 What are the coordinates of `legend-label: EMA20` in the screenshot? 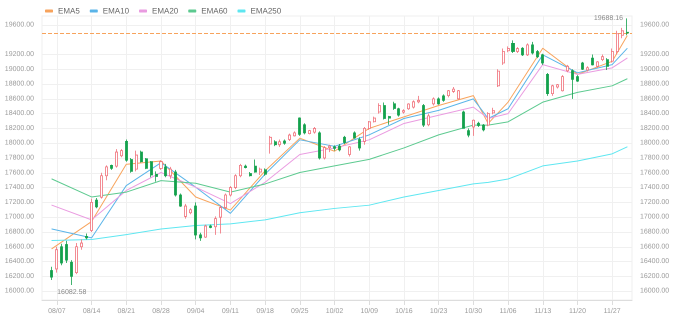 It's located at (165, 11).